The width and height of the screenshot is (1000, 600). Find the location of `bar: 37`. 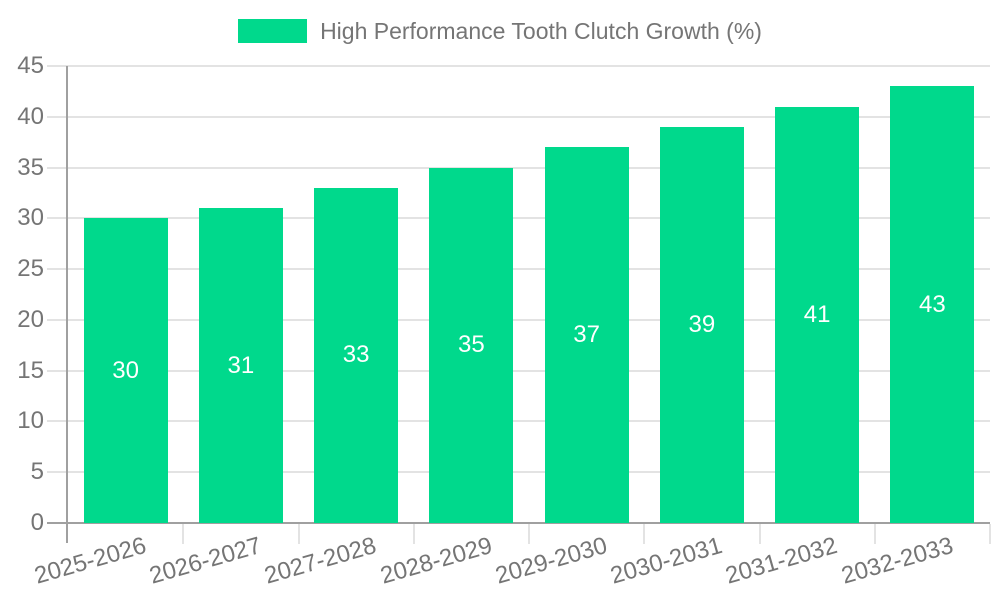

bar: 37 is located at coordinates (586, 335).